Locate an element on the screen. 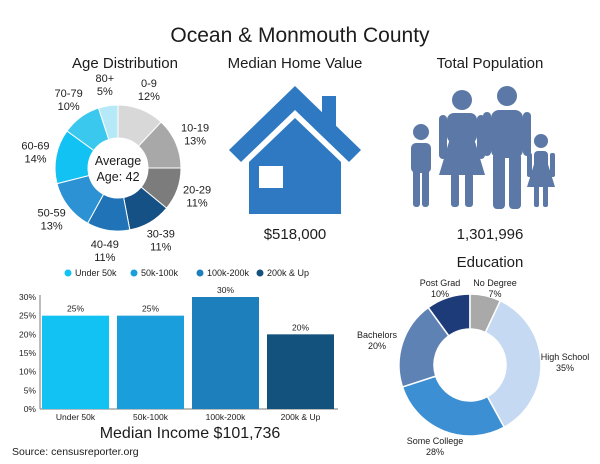 Image resolution: width=600 pixels, height=464 pixels. age-center-text: Average Age: 42 is located at coordinates (118, 169).